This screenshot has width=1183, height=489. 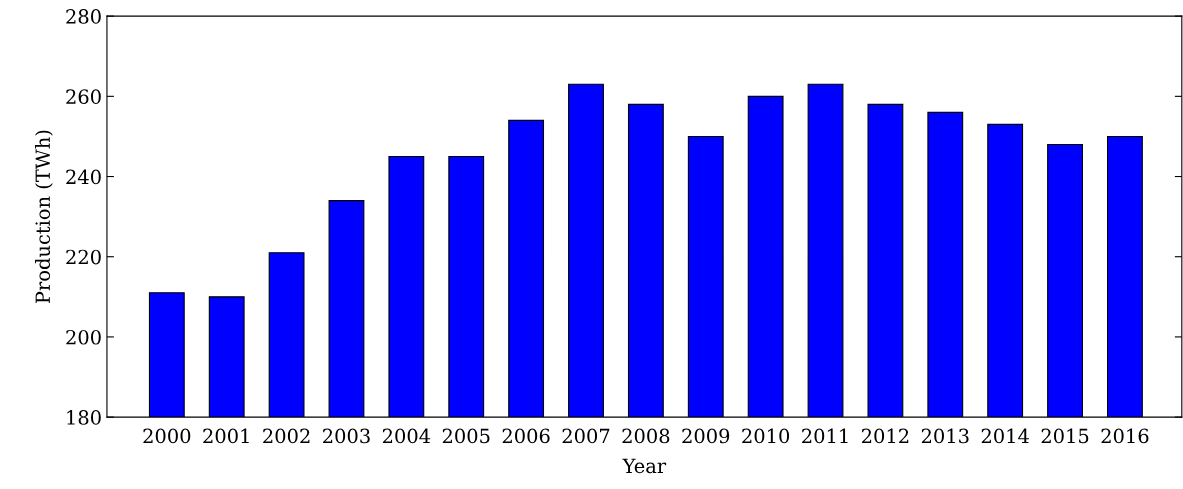 I want to click on x-tick-label: 2002, so click(x=286, y=436).